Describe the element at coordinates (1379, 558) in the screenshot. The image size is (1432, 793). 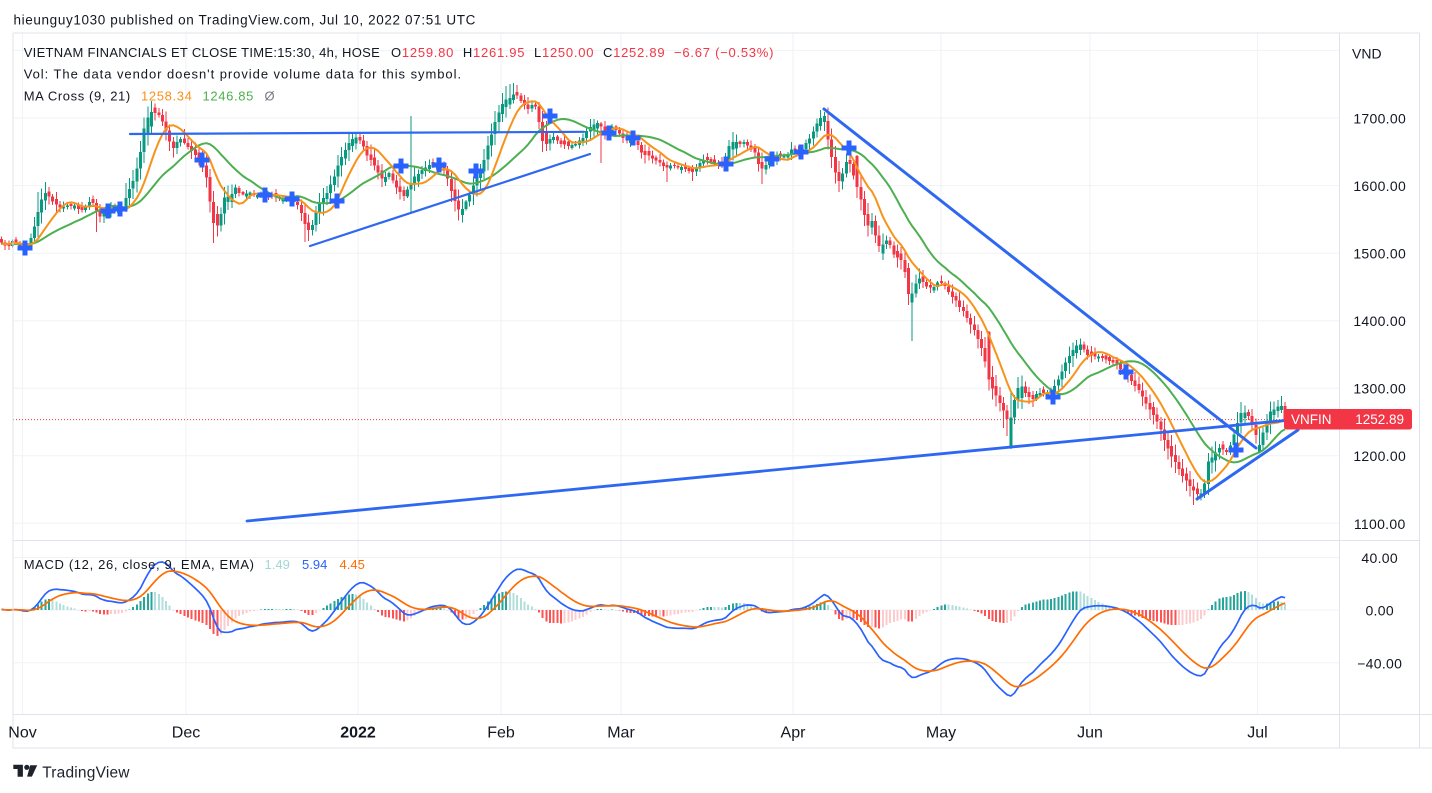
I see `svg-text: 40.00` at that location.